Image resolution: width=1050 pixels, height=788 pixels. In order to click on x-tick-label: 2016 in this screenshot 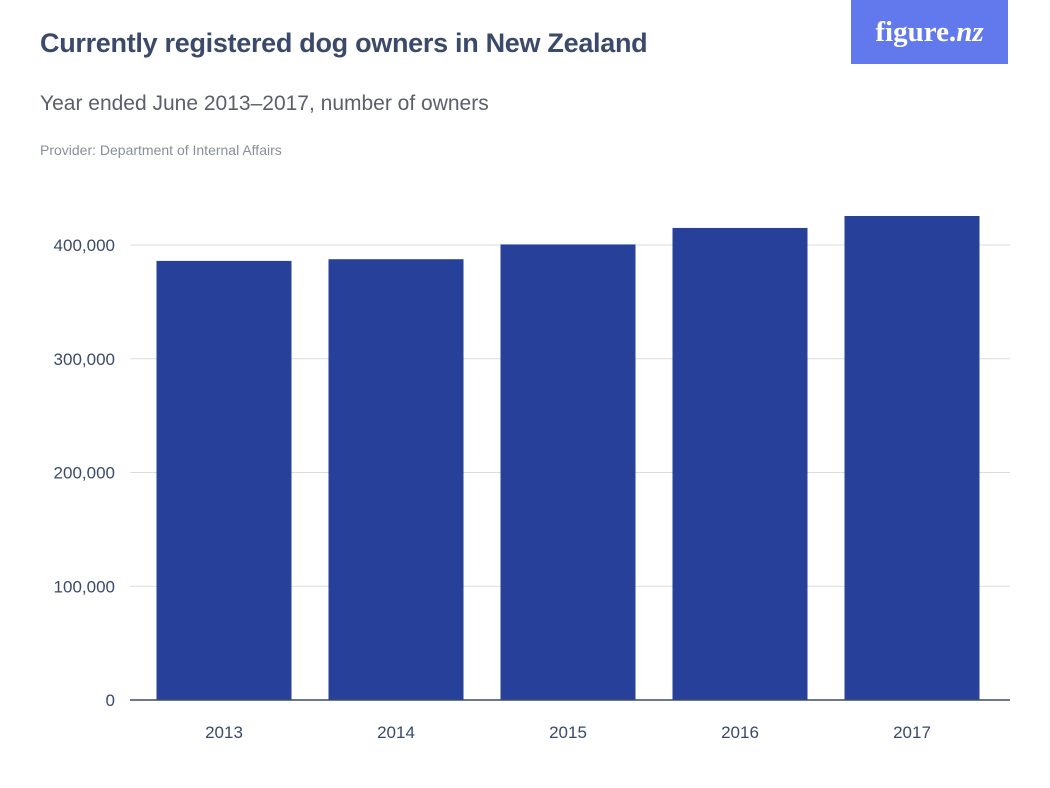, I will do `click(740, 732)`.